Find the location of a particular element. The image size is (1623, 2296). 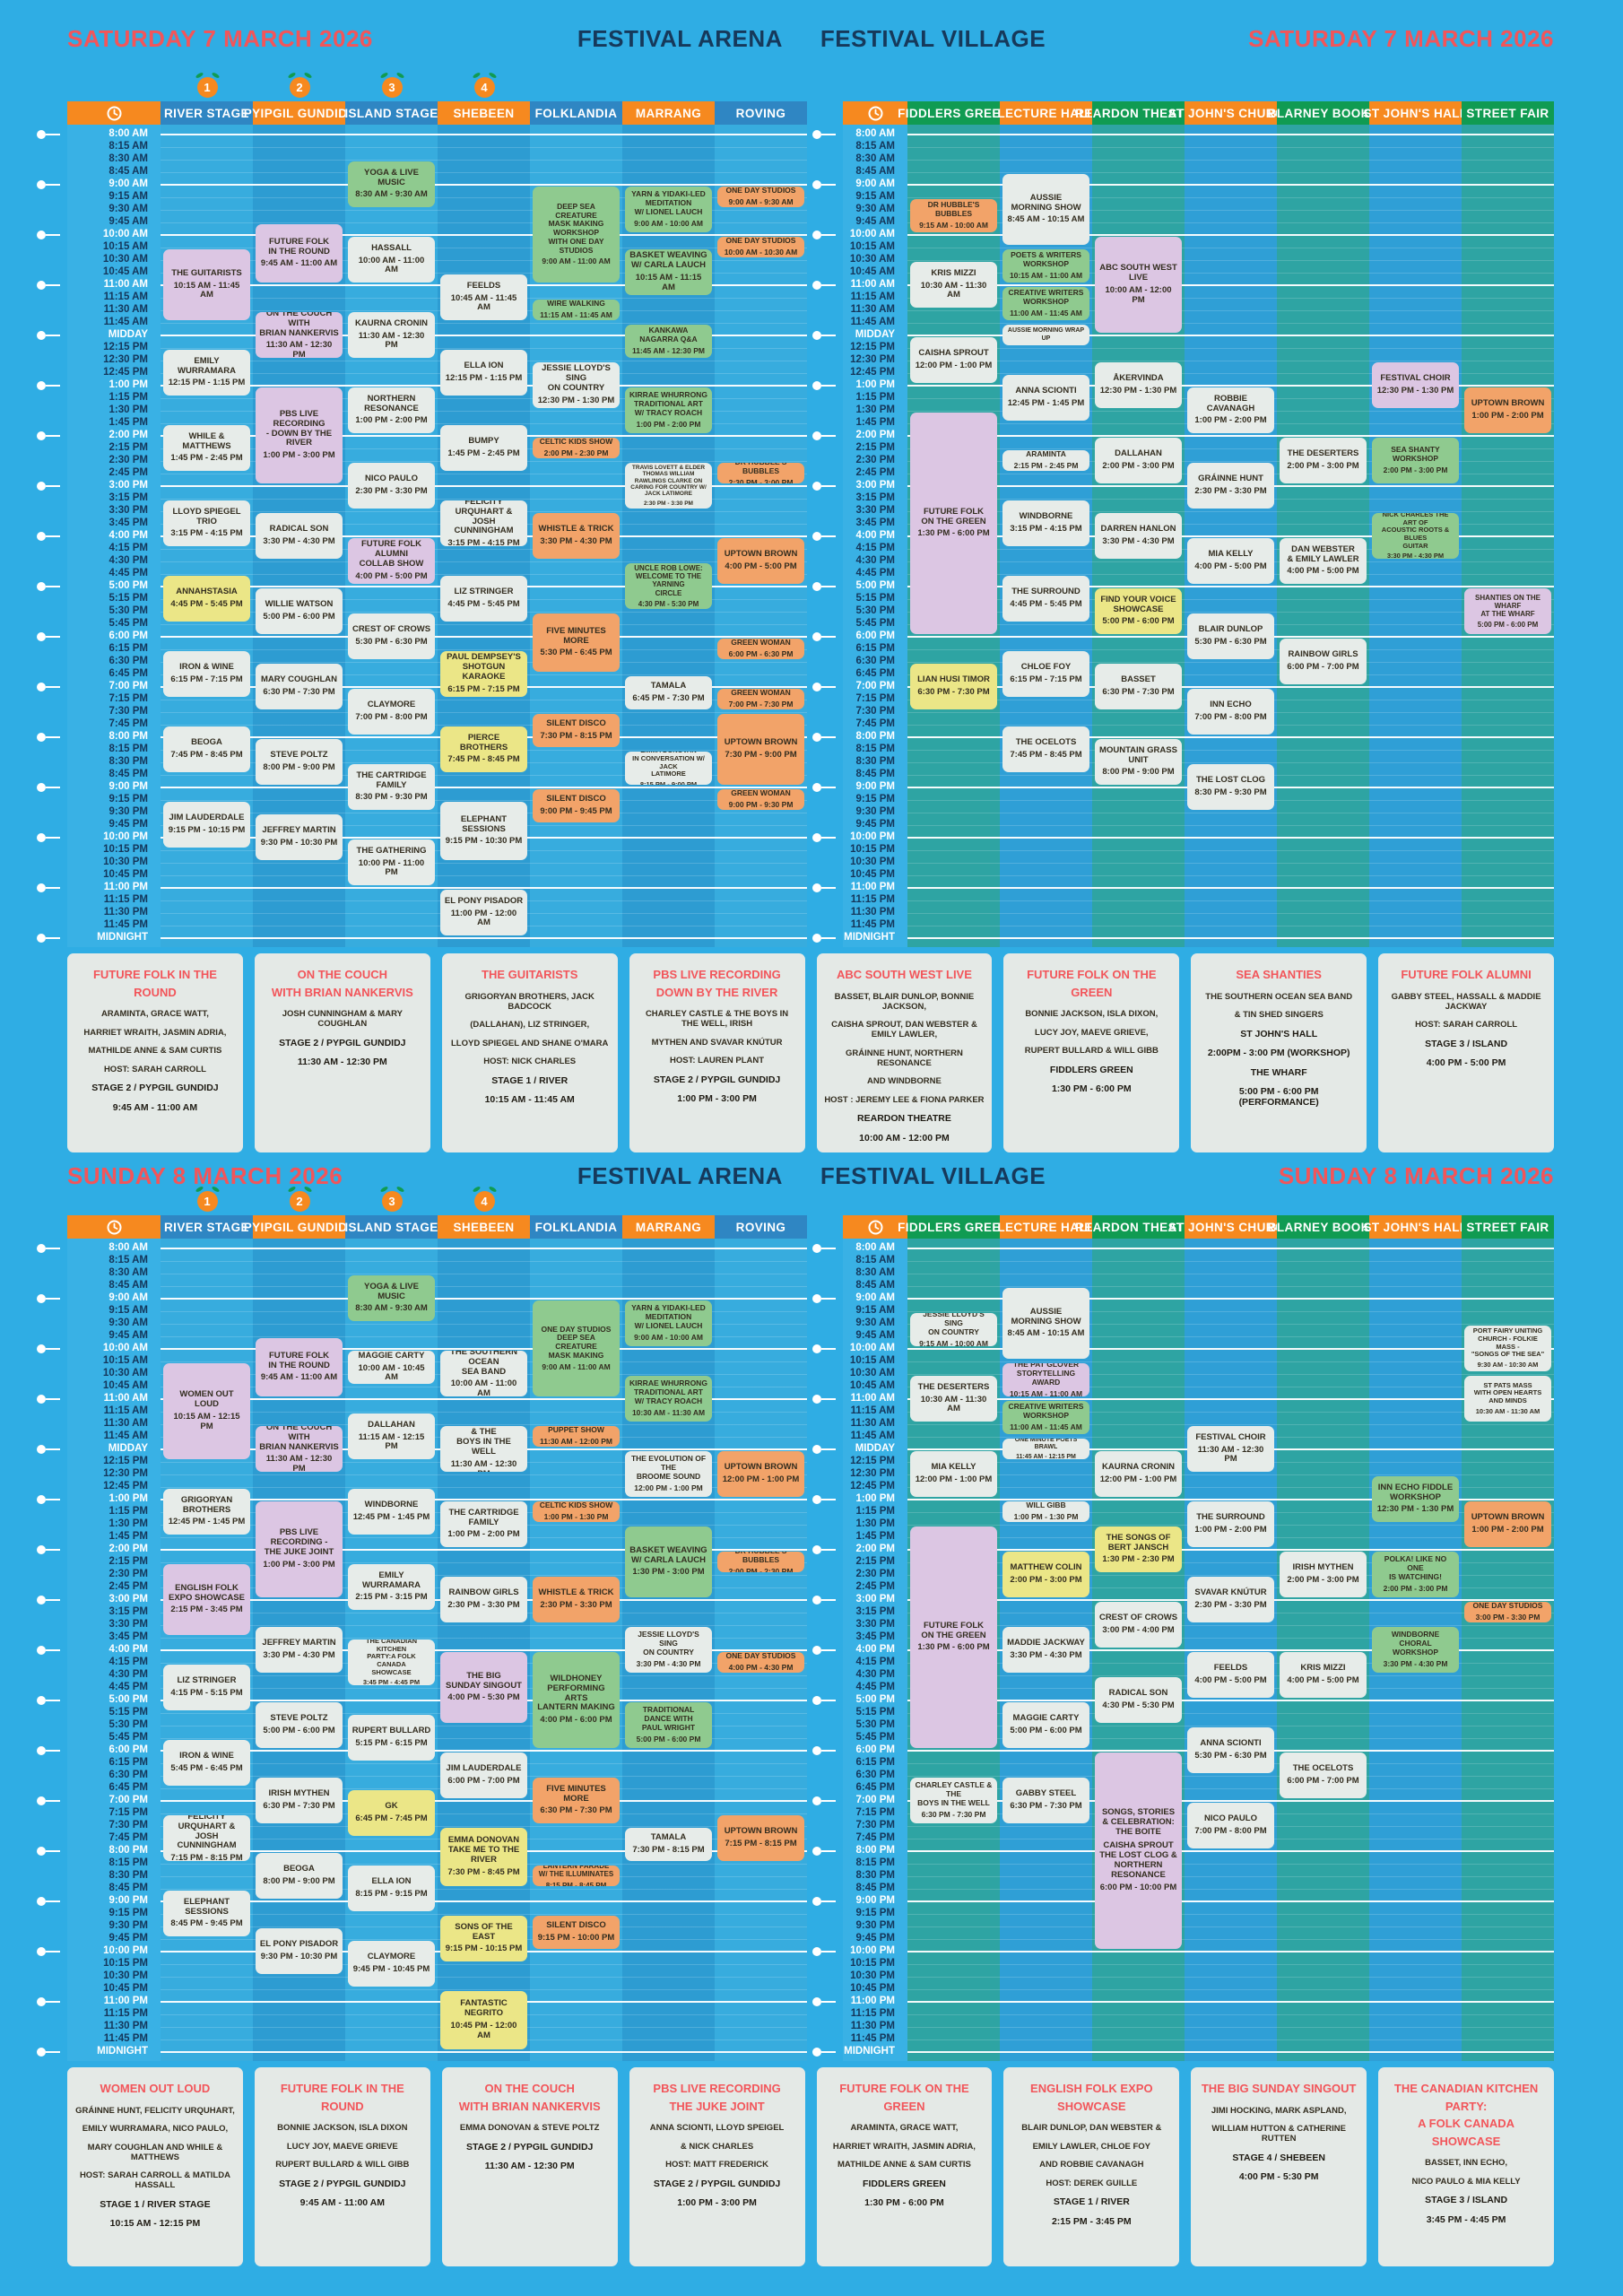

event-time: 7:30 PM - 9:00 PM is located at coordinates (761, 755).